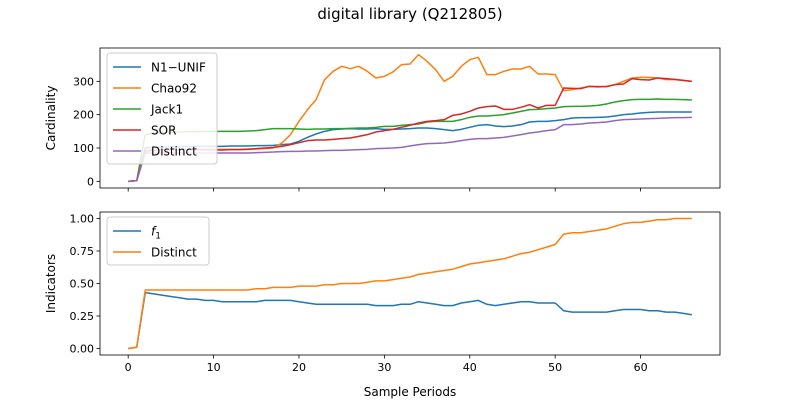 The image size is (800, 400). Describe the element at coordinates (641, 367) in the screenshot. I see `x-tick-label: 60` at that location.